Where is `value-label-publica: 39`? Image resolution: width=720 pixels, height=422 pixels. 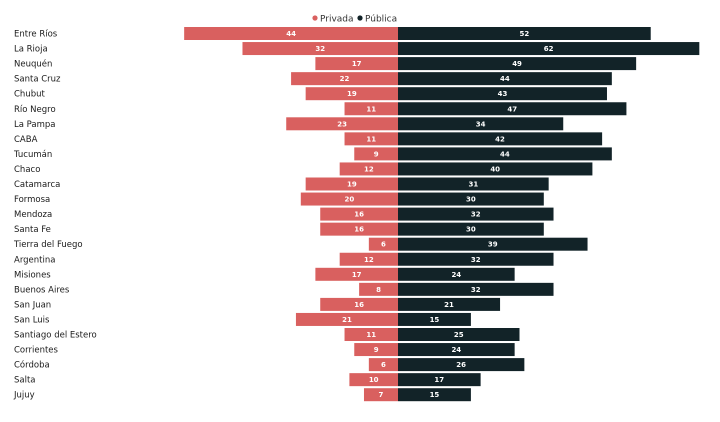
value-label-publica: 39 is located at coordinates (493, 245).